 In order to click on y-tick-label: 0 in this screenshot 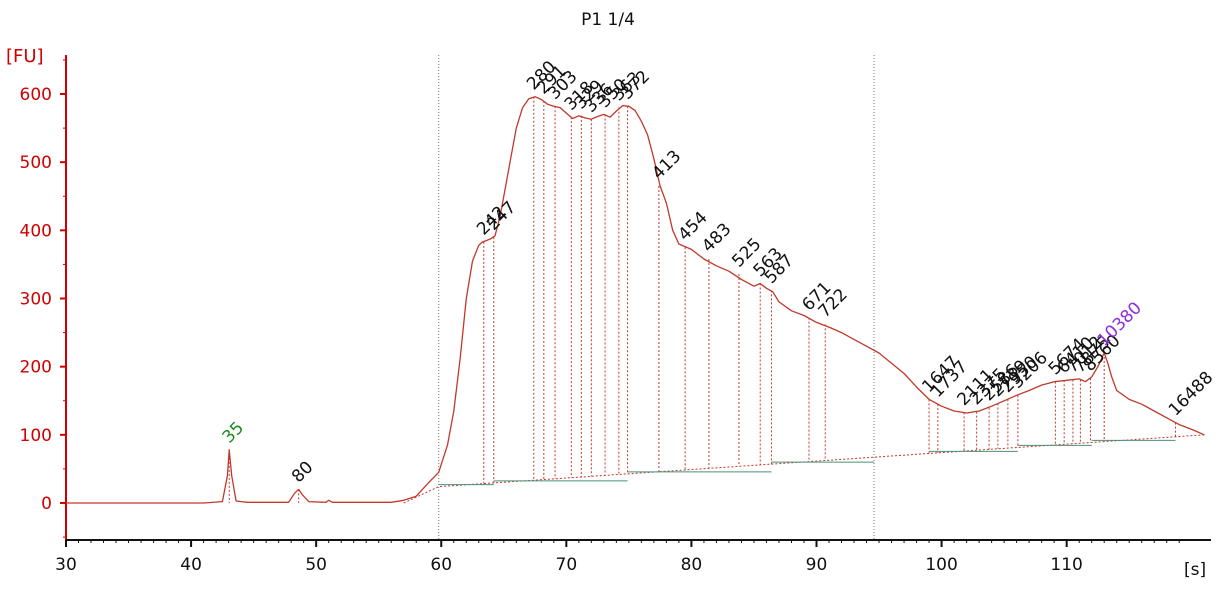, I will do `click(46, 504)`.